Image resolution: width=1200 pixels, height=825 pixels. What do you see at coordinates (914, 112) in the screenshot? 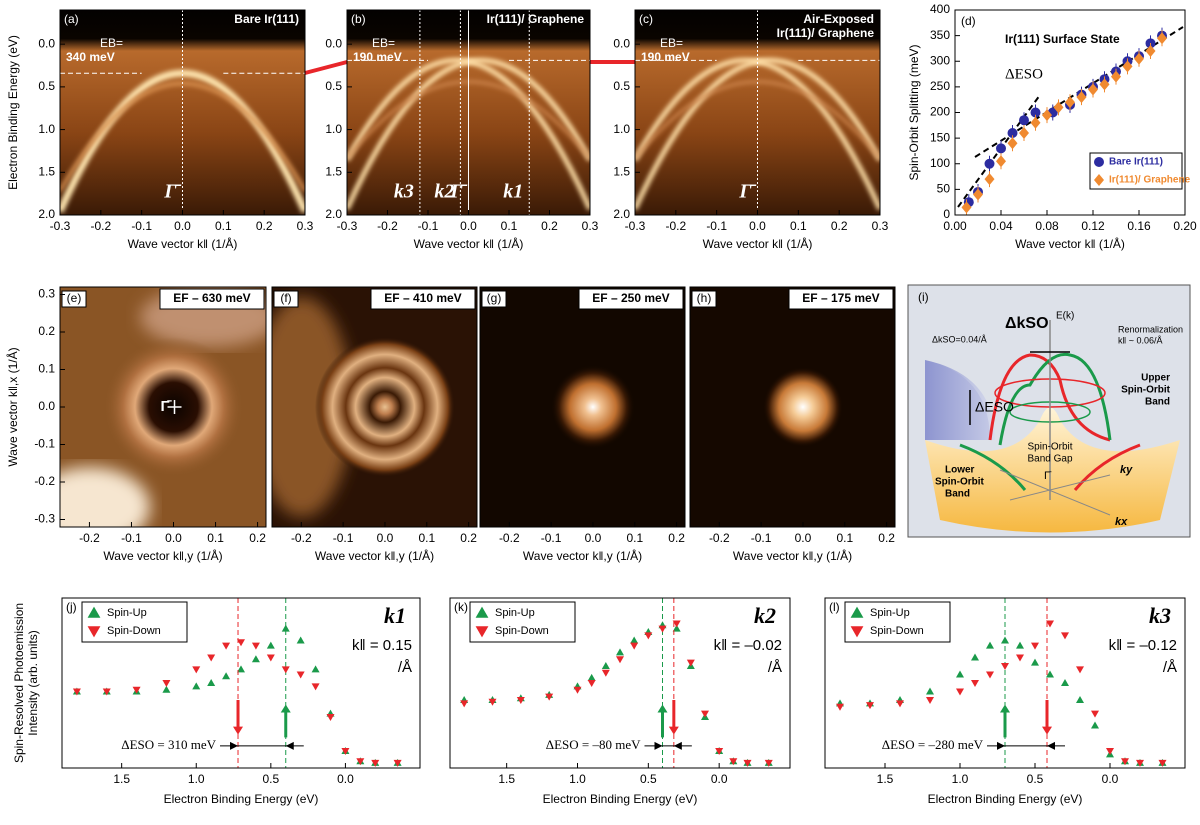
I see `y-axis-label: Spin-Orbit Splitting (meV)` at bounding box center [914, 112].